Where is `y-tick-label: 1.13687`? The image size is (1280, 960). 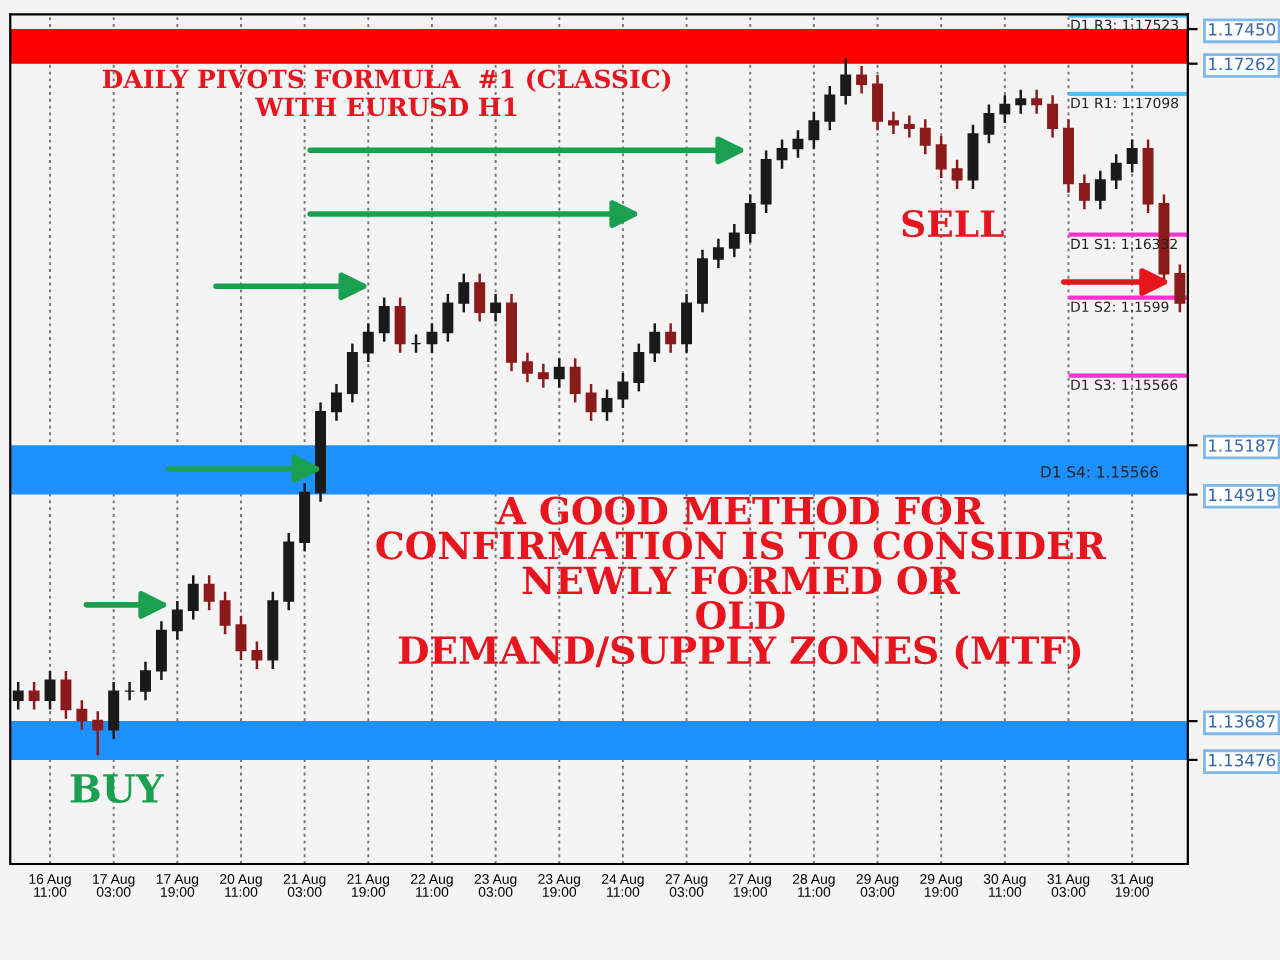
y-tick-label: 1.13687 is located at coordinates (1242, 721).